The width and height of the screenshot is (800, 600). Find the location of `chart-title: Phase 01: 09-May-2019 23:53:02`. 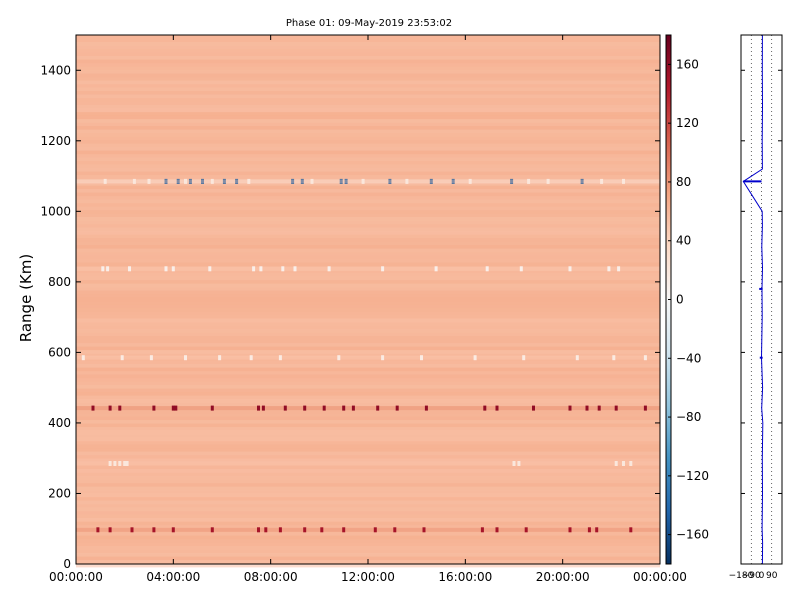

chart-title: Phase 01: 09-May-2019 23:53:02 is located at coordinates (369, 23).